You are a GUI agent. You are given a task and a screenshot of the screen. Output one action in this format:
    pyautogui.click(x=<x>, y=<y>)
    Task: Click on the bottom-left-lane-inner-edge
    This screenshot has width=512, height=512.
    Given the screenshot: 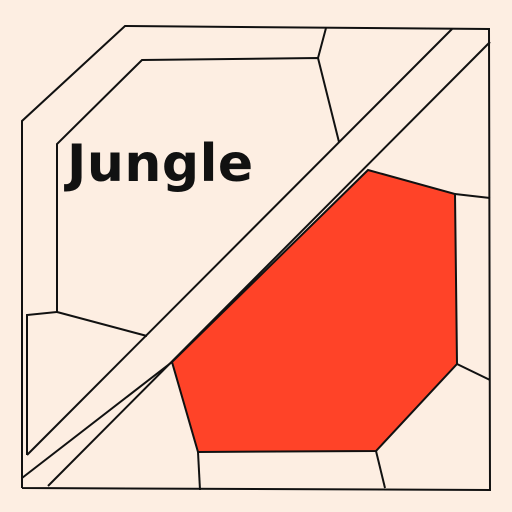 What is the action you would take?
    pyautogui.click(x=97, y=420)
    